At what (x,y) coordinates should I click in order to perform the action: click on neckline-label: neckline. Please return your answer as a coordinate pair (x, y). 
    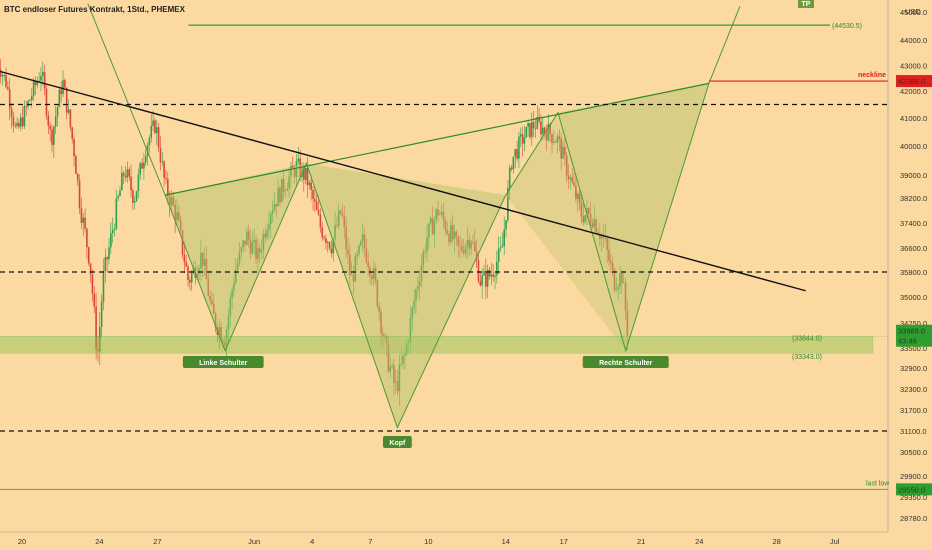
    Looking at the image, I should click on (872, 75).